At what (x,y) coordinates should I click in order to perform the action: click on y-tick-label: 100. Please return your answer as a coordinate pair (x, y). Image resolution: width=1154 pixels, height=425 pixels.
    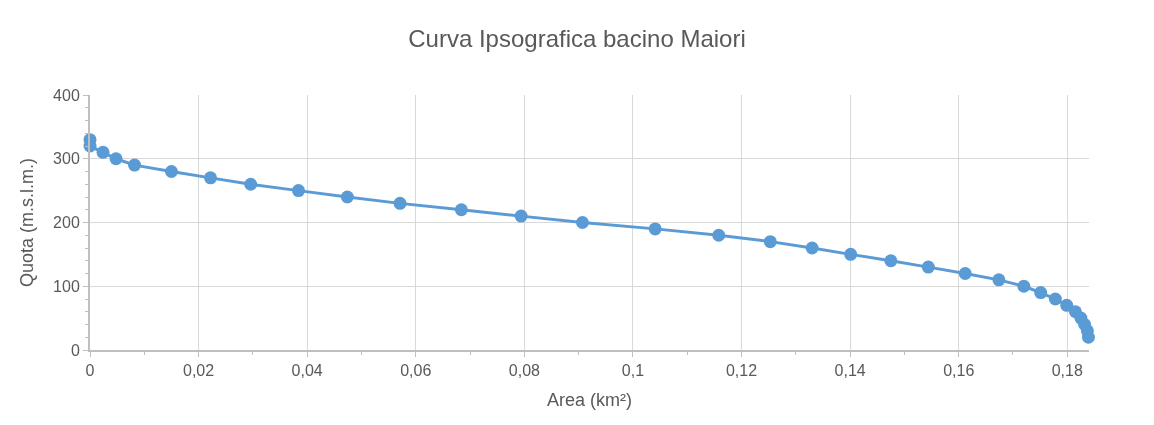
    Looking at the image, I should click on (66, 286).